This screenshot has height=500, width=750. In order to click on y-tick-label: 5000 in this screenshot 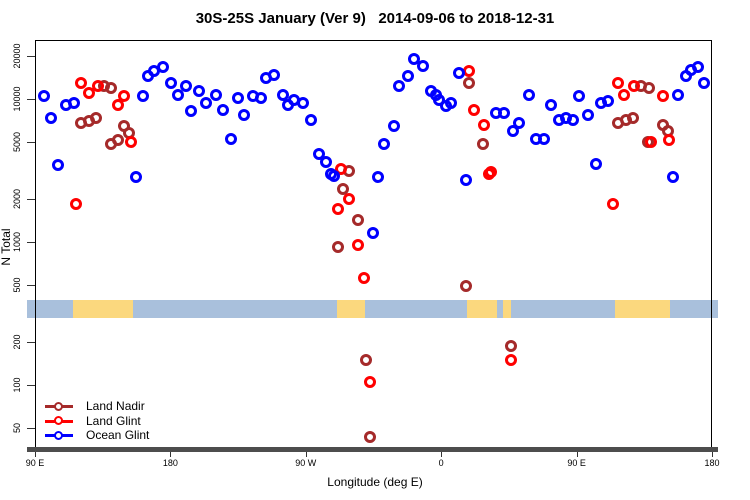, I will do `click(17, 142)`.